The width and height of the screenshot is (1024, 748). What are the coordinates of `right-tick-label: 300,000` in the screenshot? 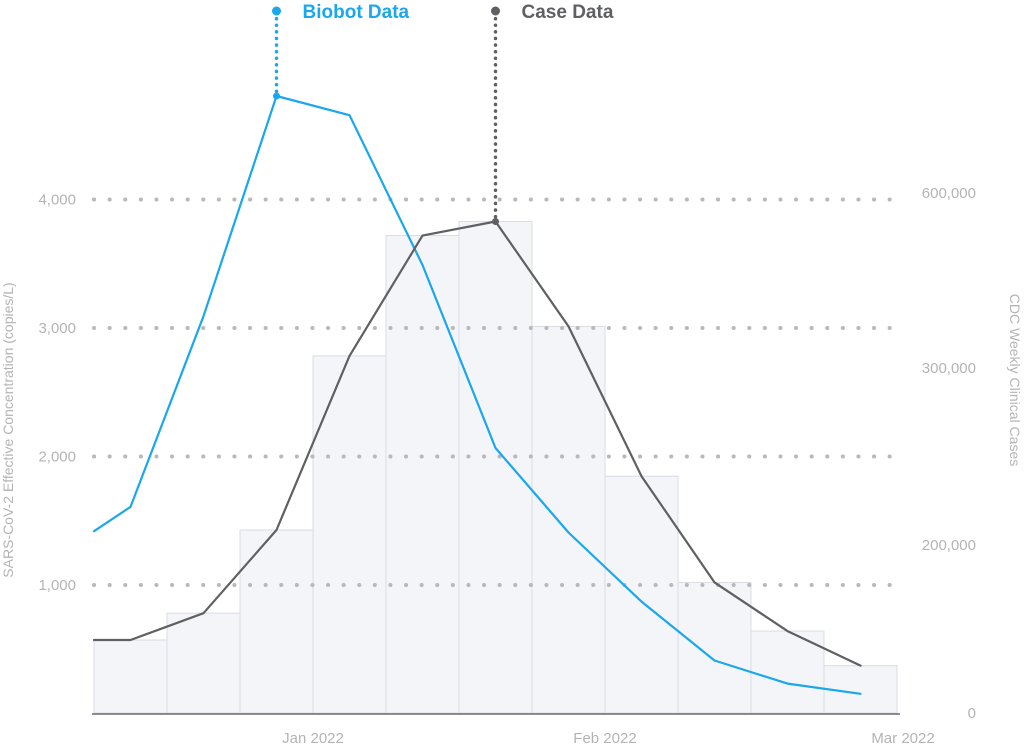 It's located at (949, 368).